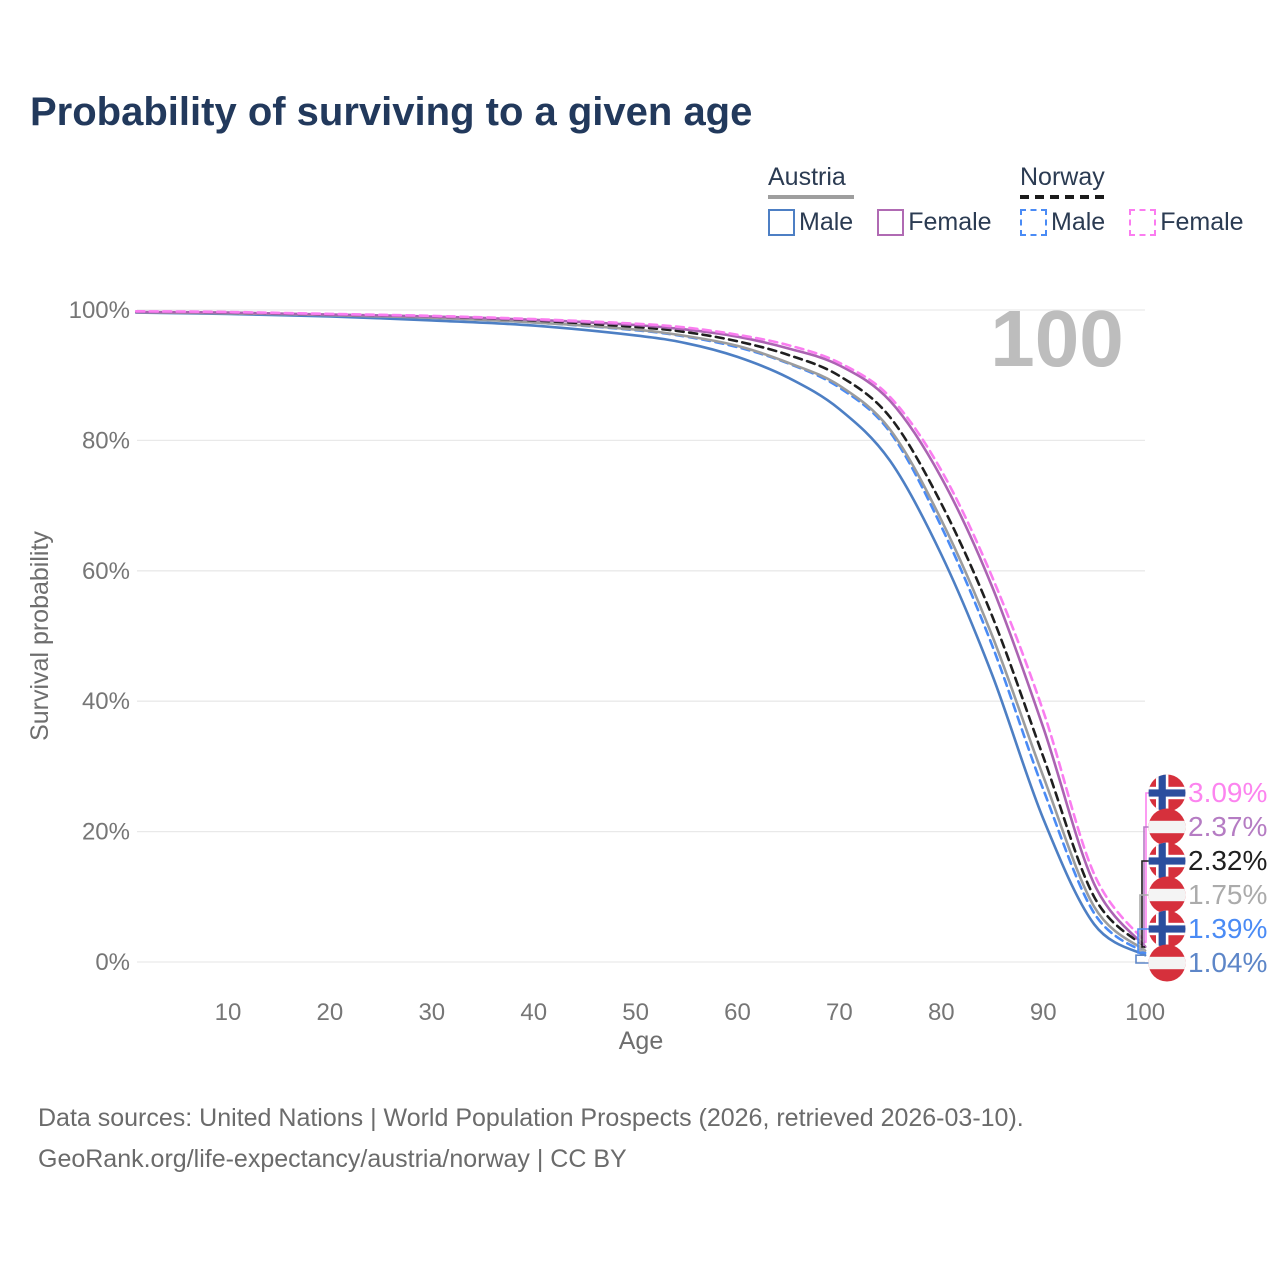 The width and height of the screenshot is (1280, 1280). I want to click on label-connector-austria-male, so click(1142, 959).